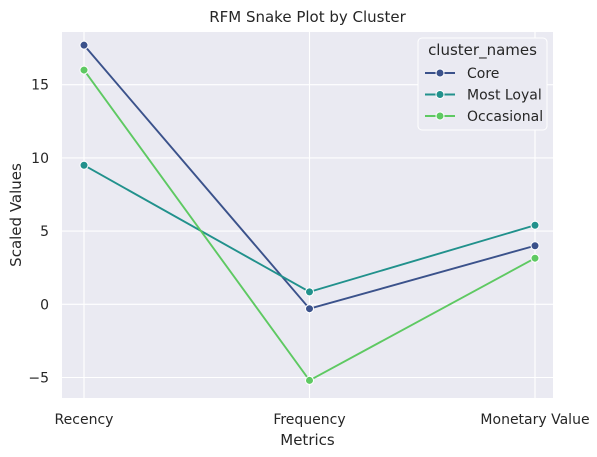  I want to click on legend-entry-label: Core, so click(483, 74).